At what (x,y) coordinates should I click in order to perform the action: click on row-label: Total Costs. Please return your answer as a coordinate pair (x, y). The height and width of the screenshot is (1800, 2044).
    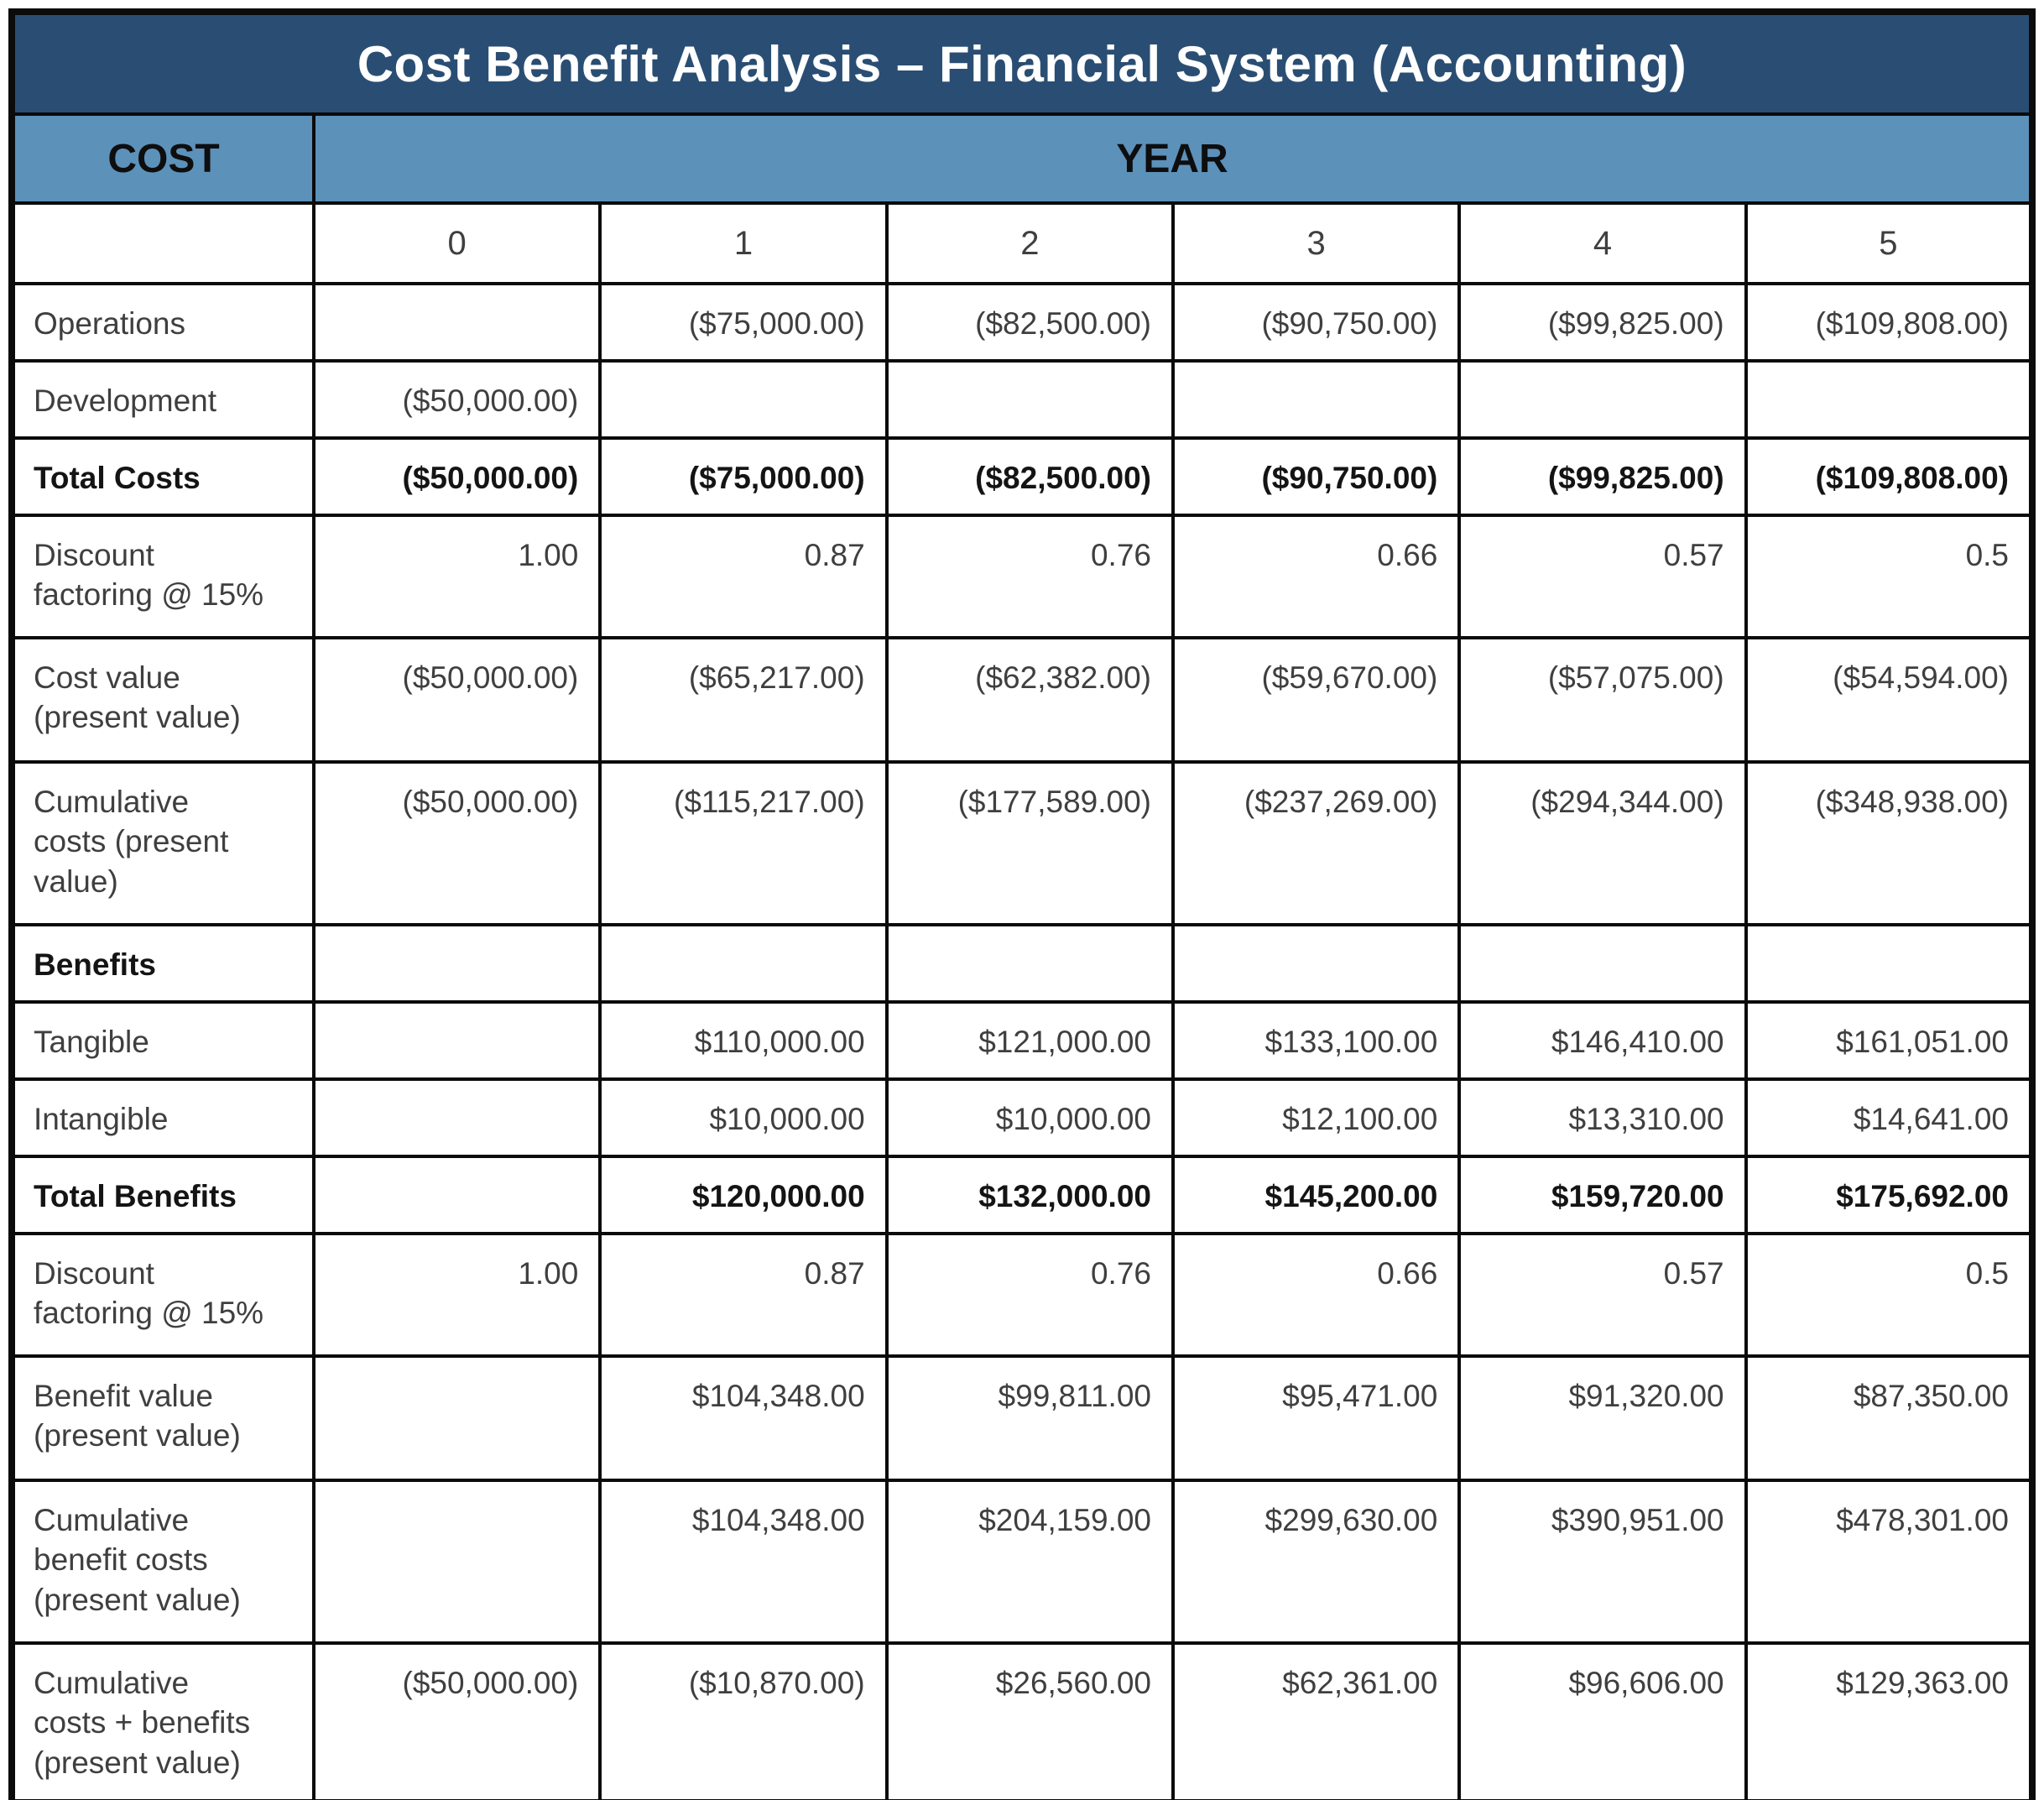
    Looking at the image, I should click on (163, 476).